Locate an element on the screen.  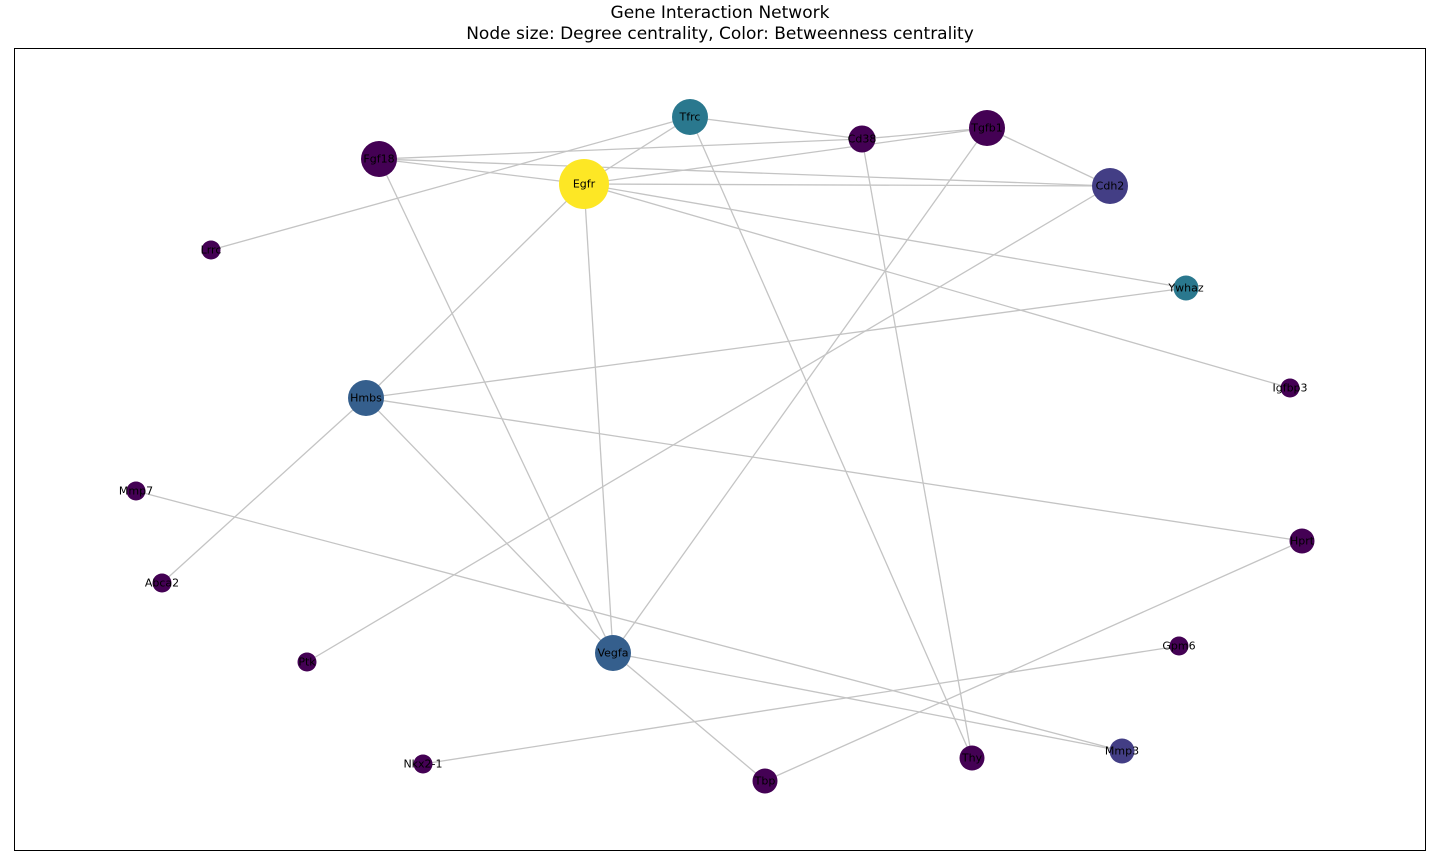
node-circle-gpm6 is located at coordinates (1179, 646).